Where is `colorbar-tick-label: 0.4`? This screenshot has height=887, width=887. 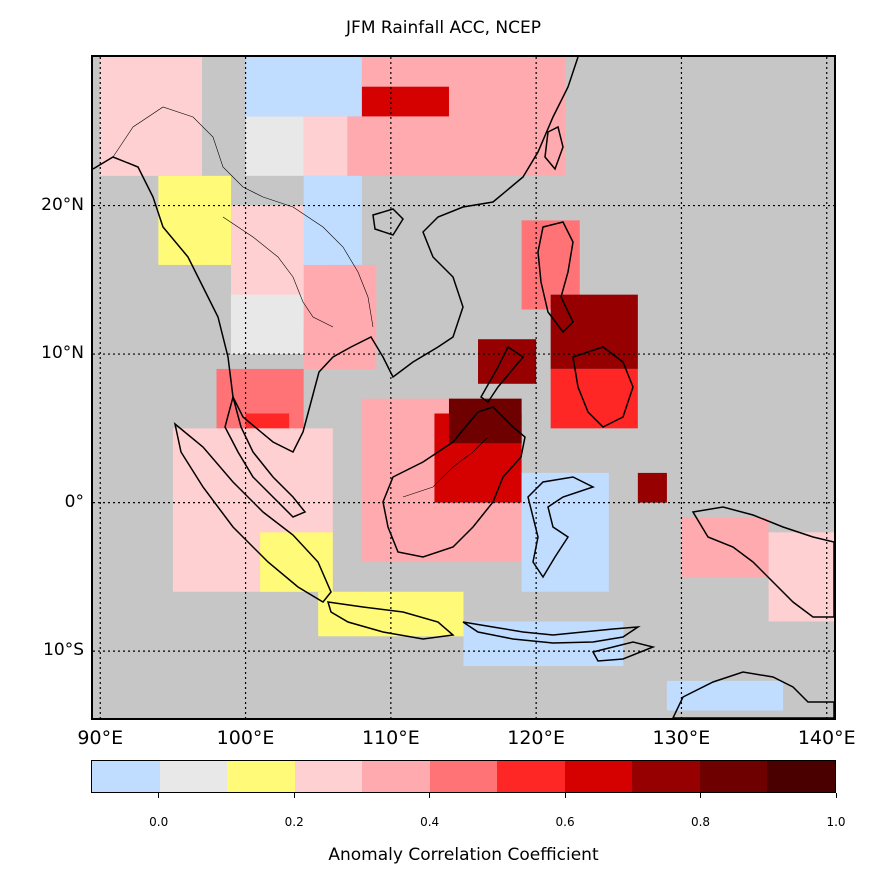 colorbar-tick-label: 0.4 is located at coordinates (430, 822).